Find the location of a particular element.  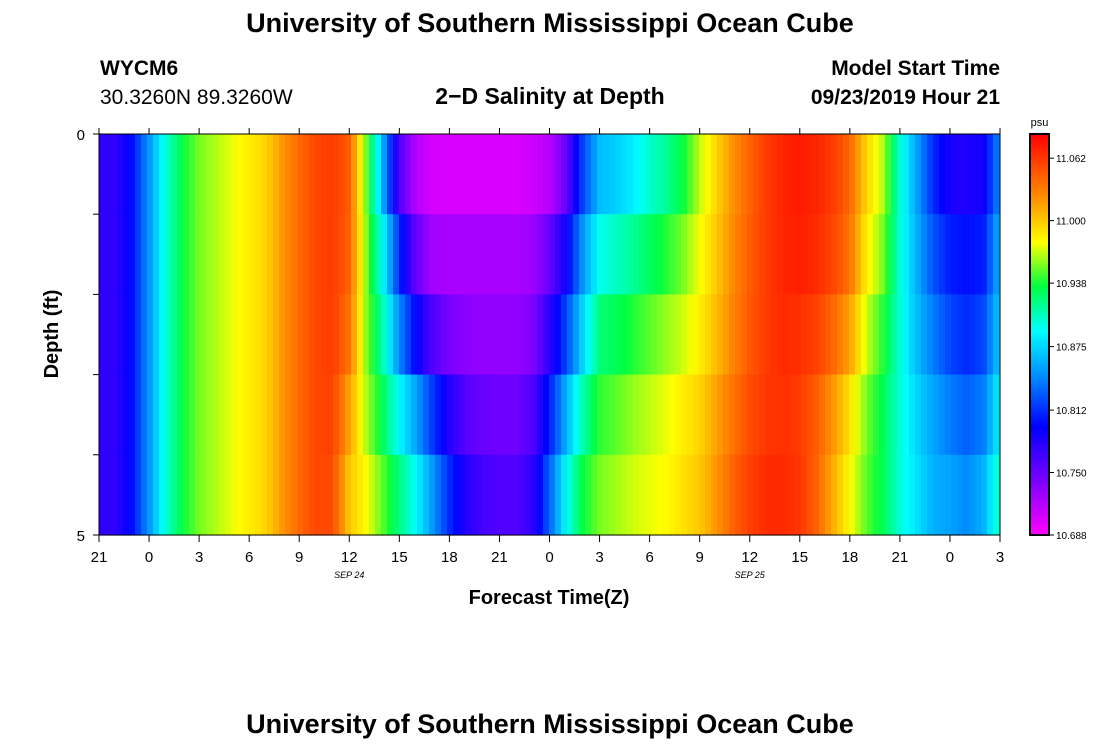

plot-title: 2−D Salinity at Depth is located at coordinates (550, 96).